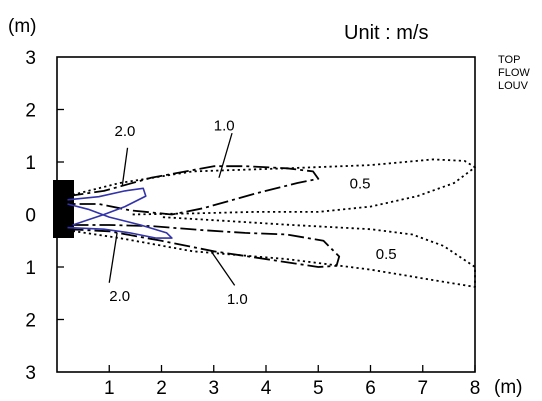 Image resolution: width=542 pixels, height=401 pixels. Describe the element at coordinates (513, 86) in the screenshot. I see `side-caption-line: LOUV` at that location.